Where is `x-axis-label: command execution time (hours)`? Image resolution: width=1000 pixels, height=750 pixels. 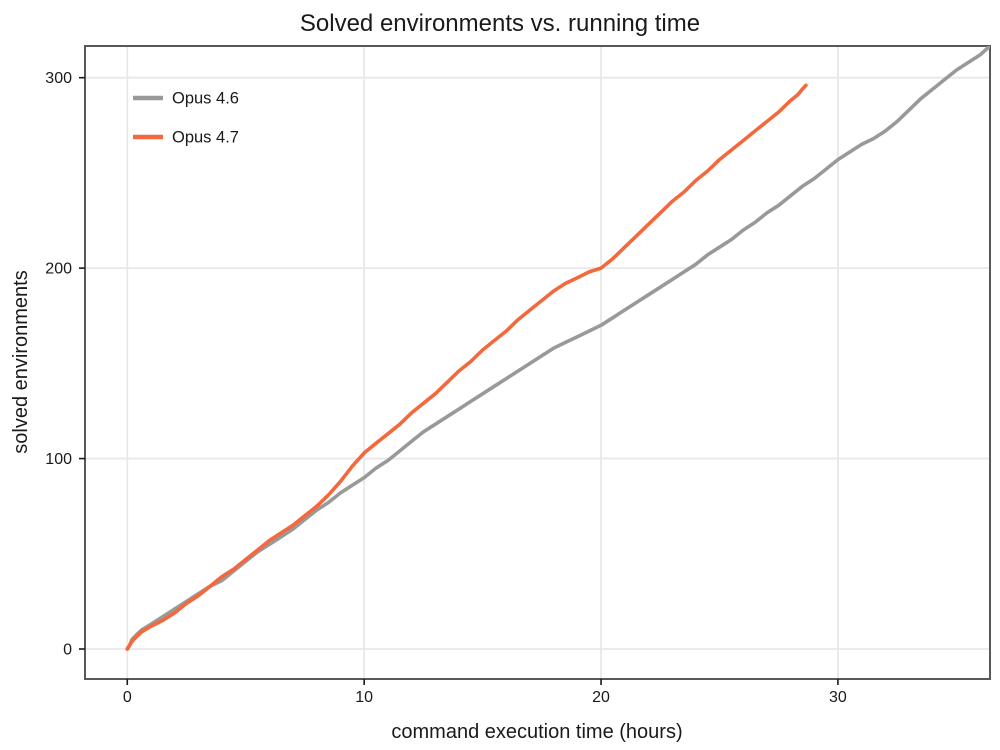
x-axis-label: command execution time (hours) is located at coordinates (536, 732).